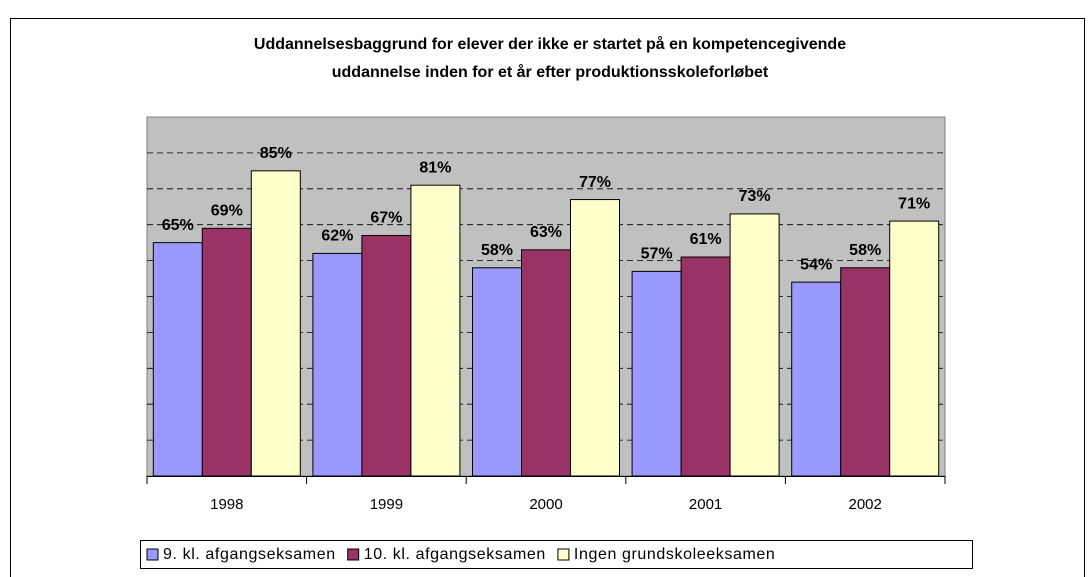 Image resolution: width=1090 pixels, height=577 pixels. I want to click on data-label: 77%, so click(595, 182).